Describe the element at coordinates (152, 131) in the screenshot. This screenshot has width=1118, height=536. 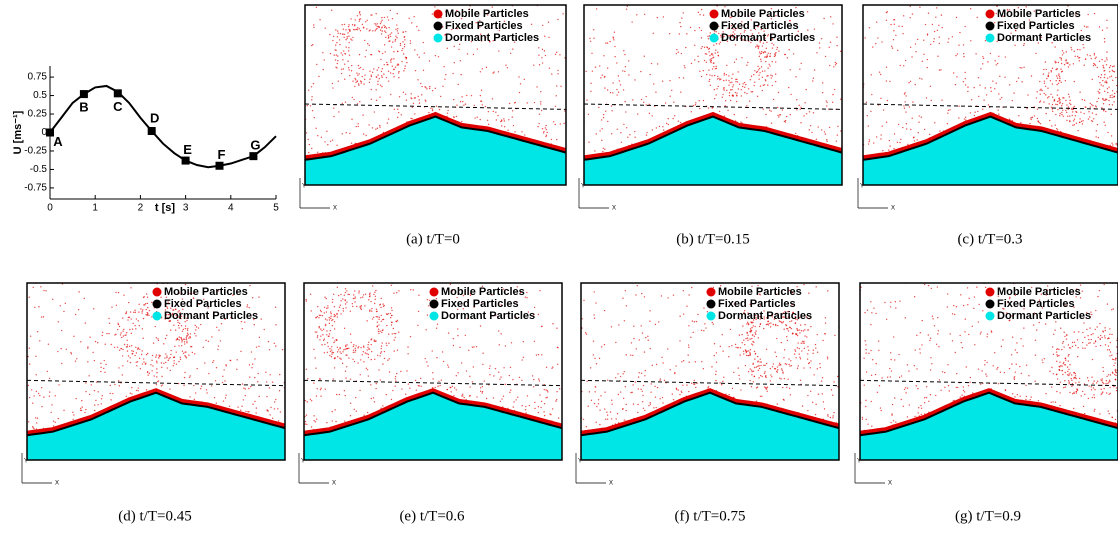
I see `marker` at that location.